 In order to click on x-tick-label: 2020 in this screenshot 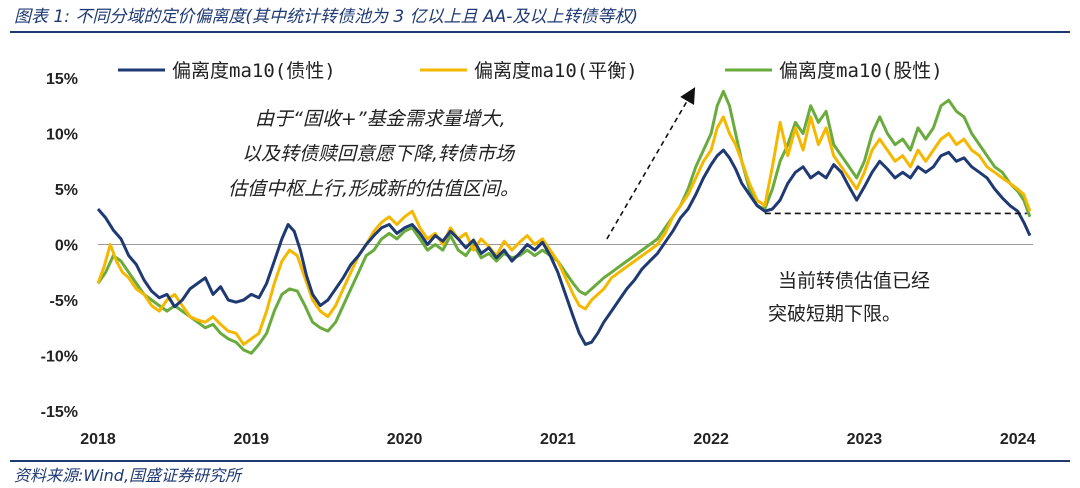, I will do `click(405, 439)`.